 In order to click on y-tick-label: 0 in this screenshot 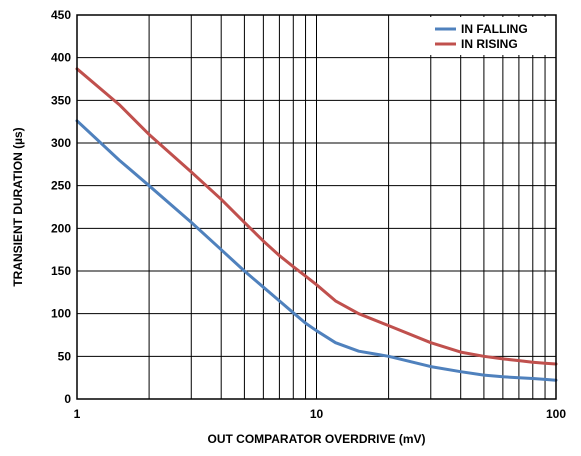, I will do `click(67, 399)`.